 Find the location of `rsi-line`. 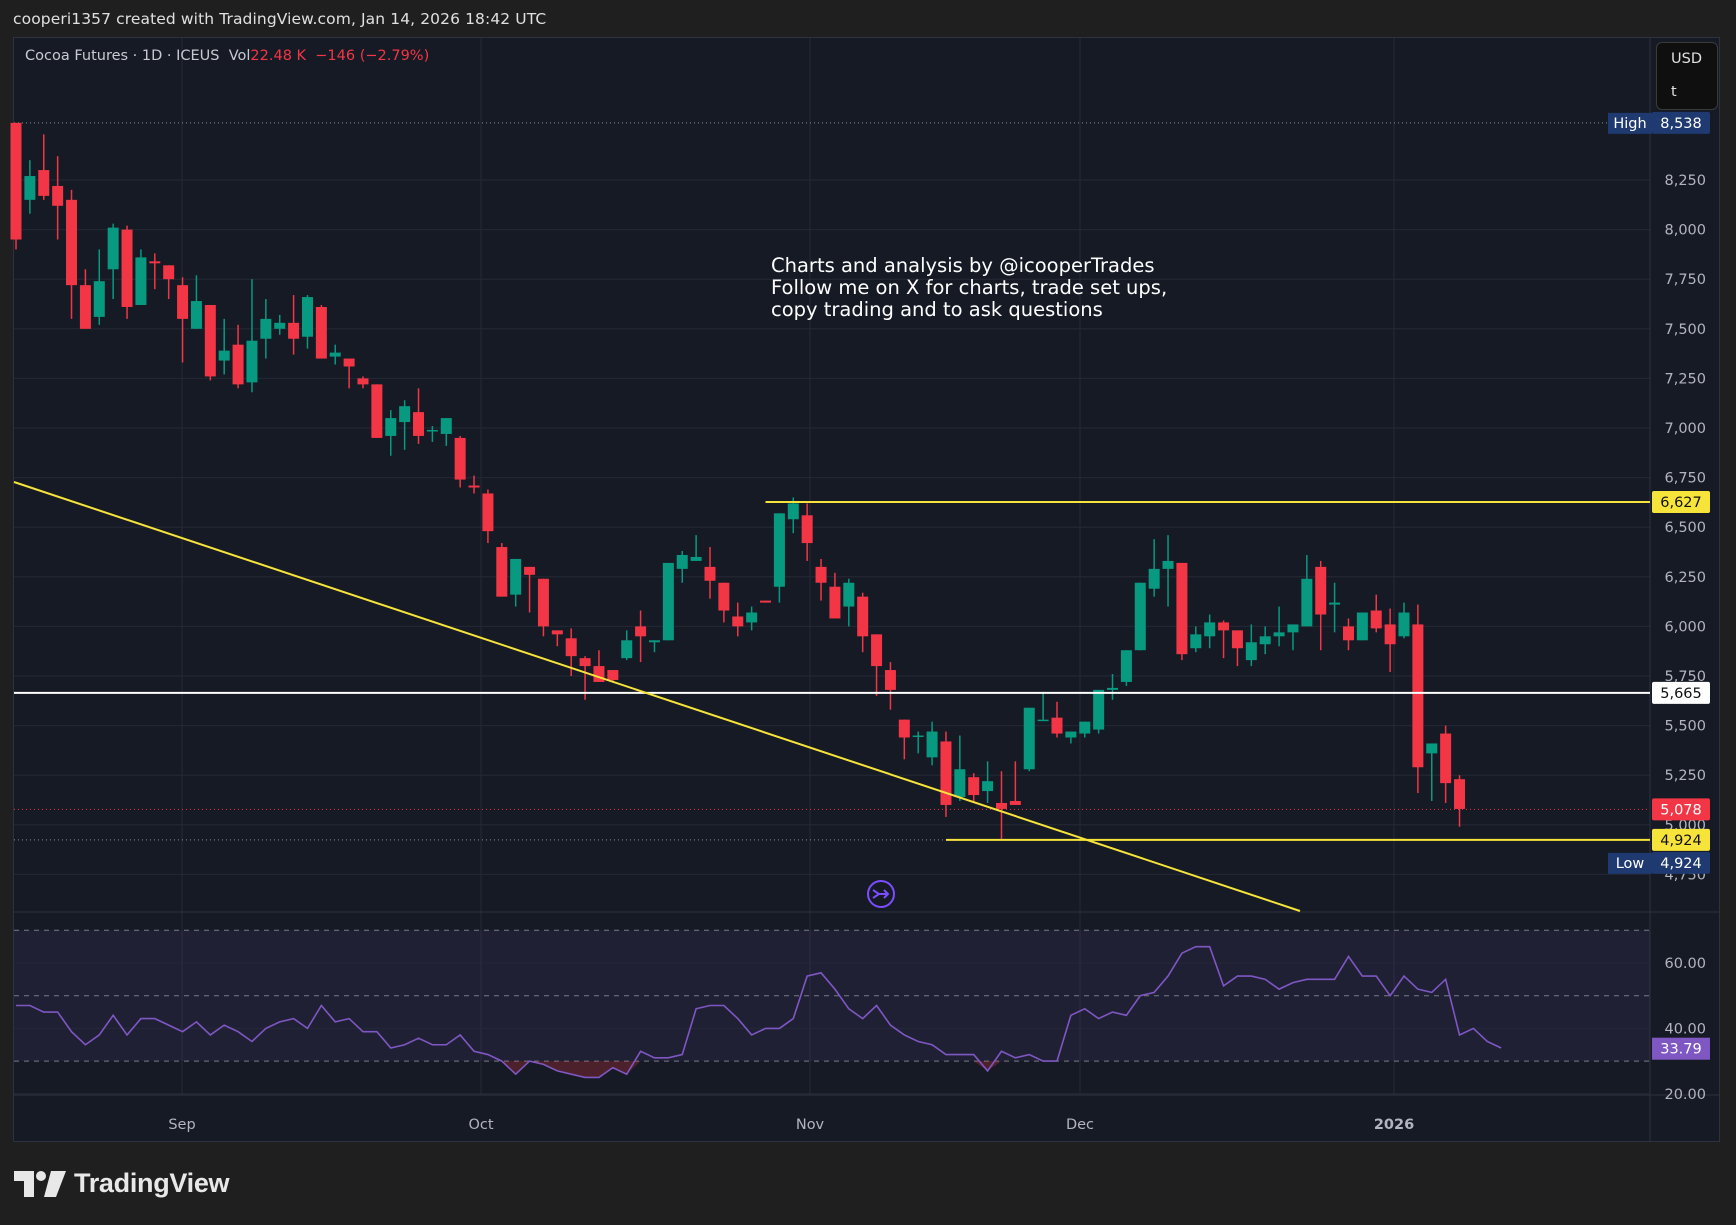

rsi-line is located at coordinates (759, 1012).